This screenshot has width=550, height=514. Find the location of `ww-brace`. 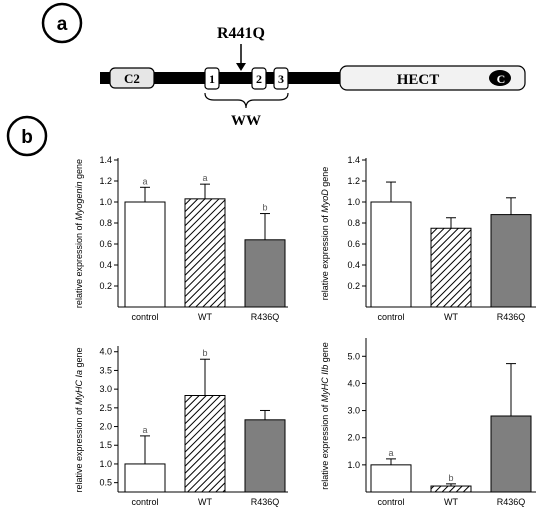

ww-brace is located at coordinates (246, 100).